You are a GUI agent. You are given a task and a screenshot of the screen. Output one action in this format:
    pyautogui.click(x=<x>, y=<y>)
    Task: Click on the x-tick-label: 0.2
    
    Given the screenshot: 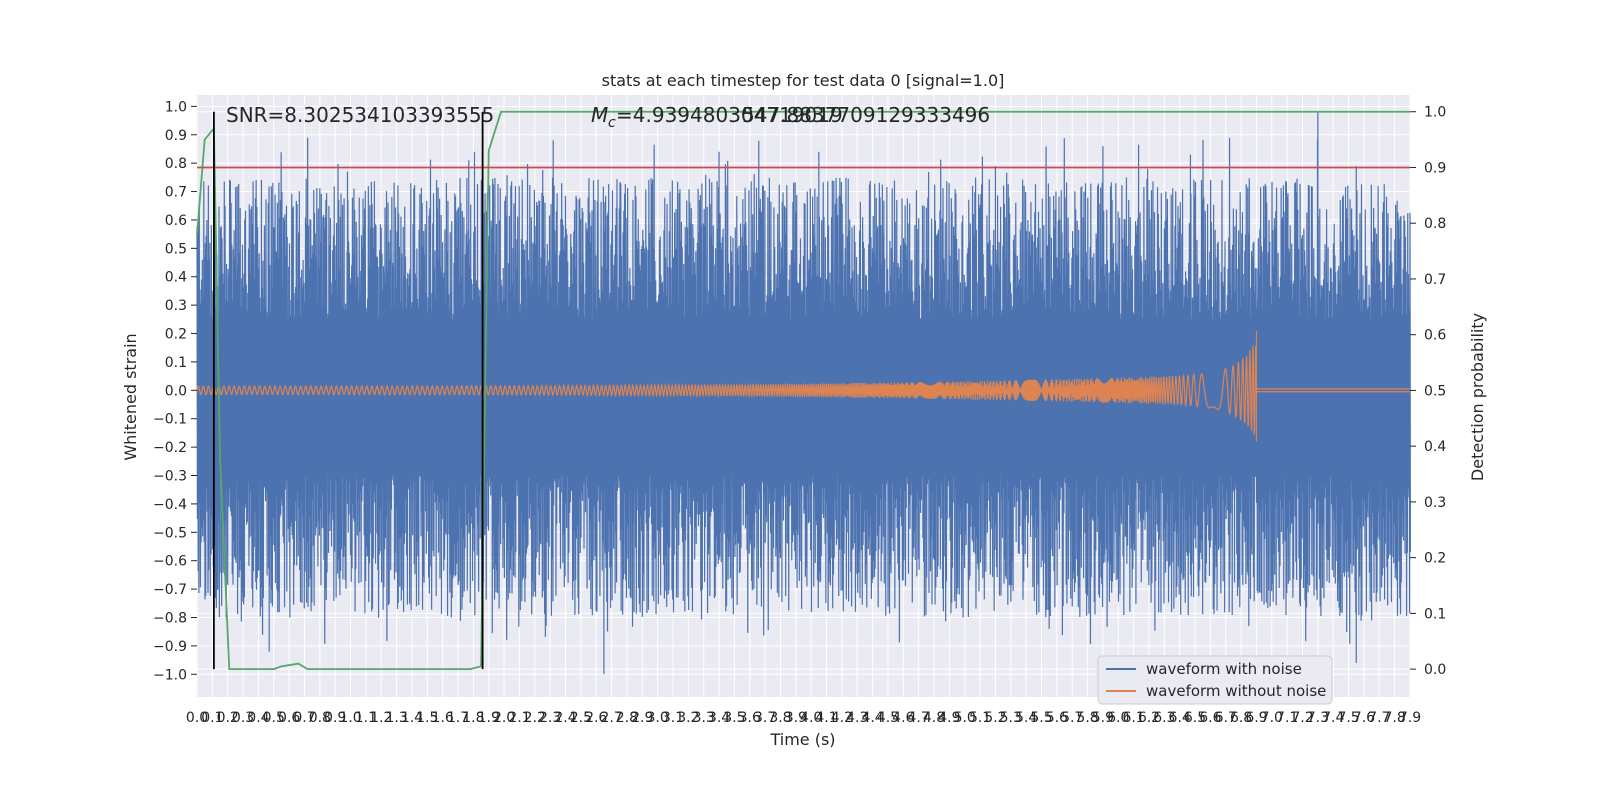 What is the action you would take?
    pyautogui.click(x=228, y=718)
    